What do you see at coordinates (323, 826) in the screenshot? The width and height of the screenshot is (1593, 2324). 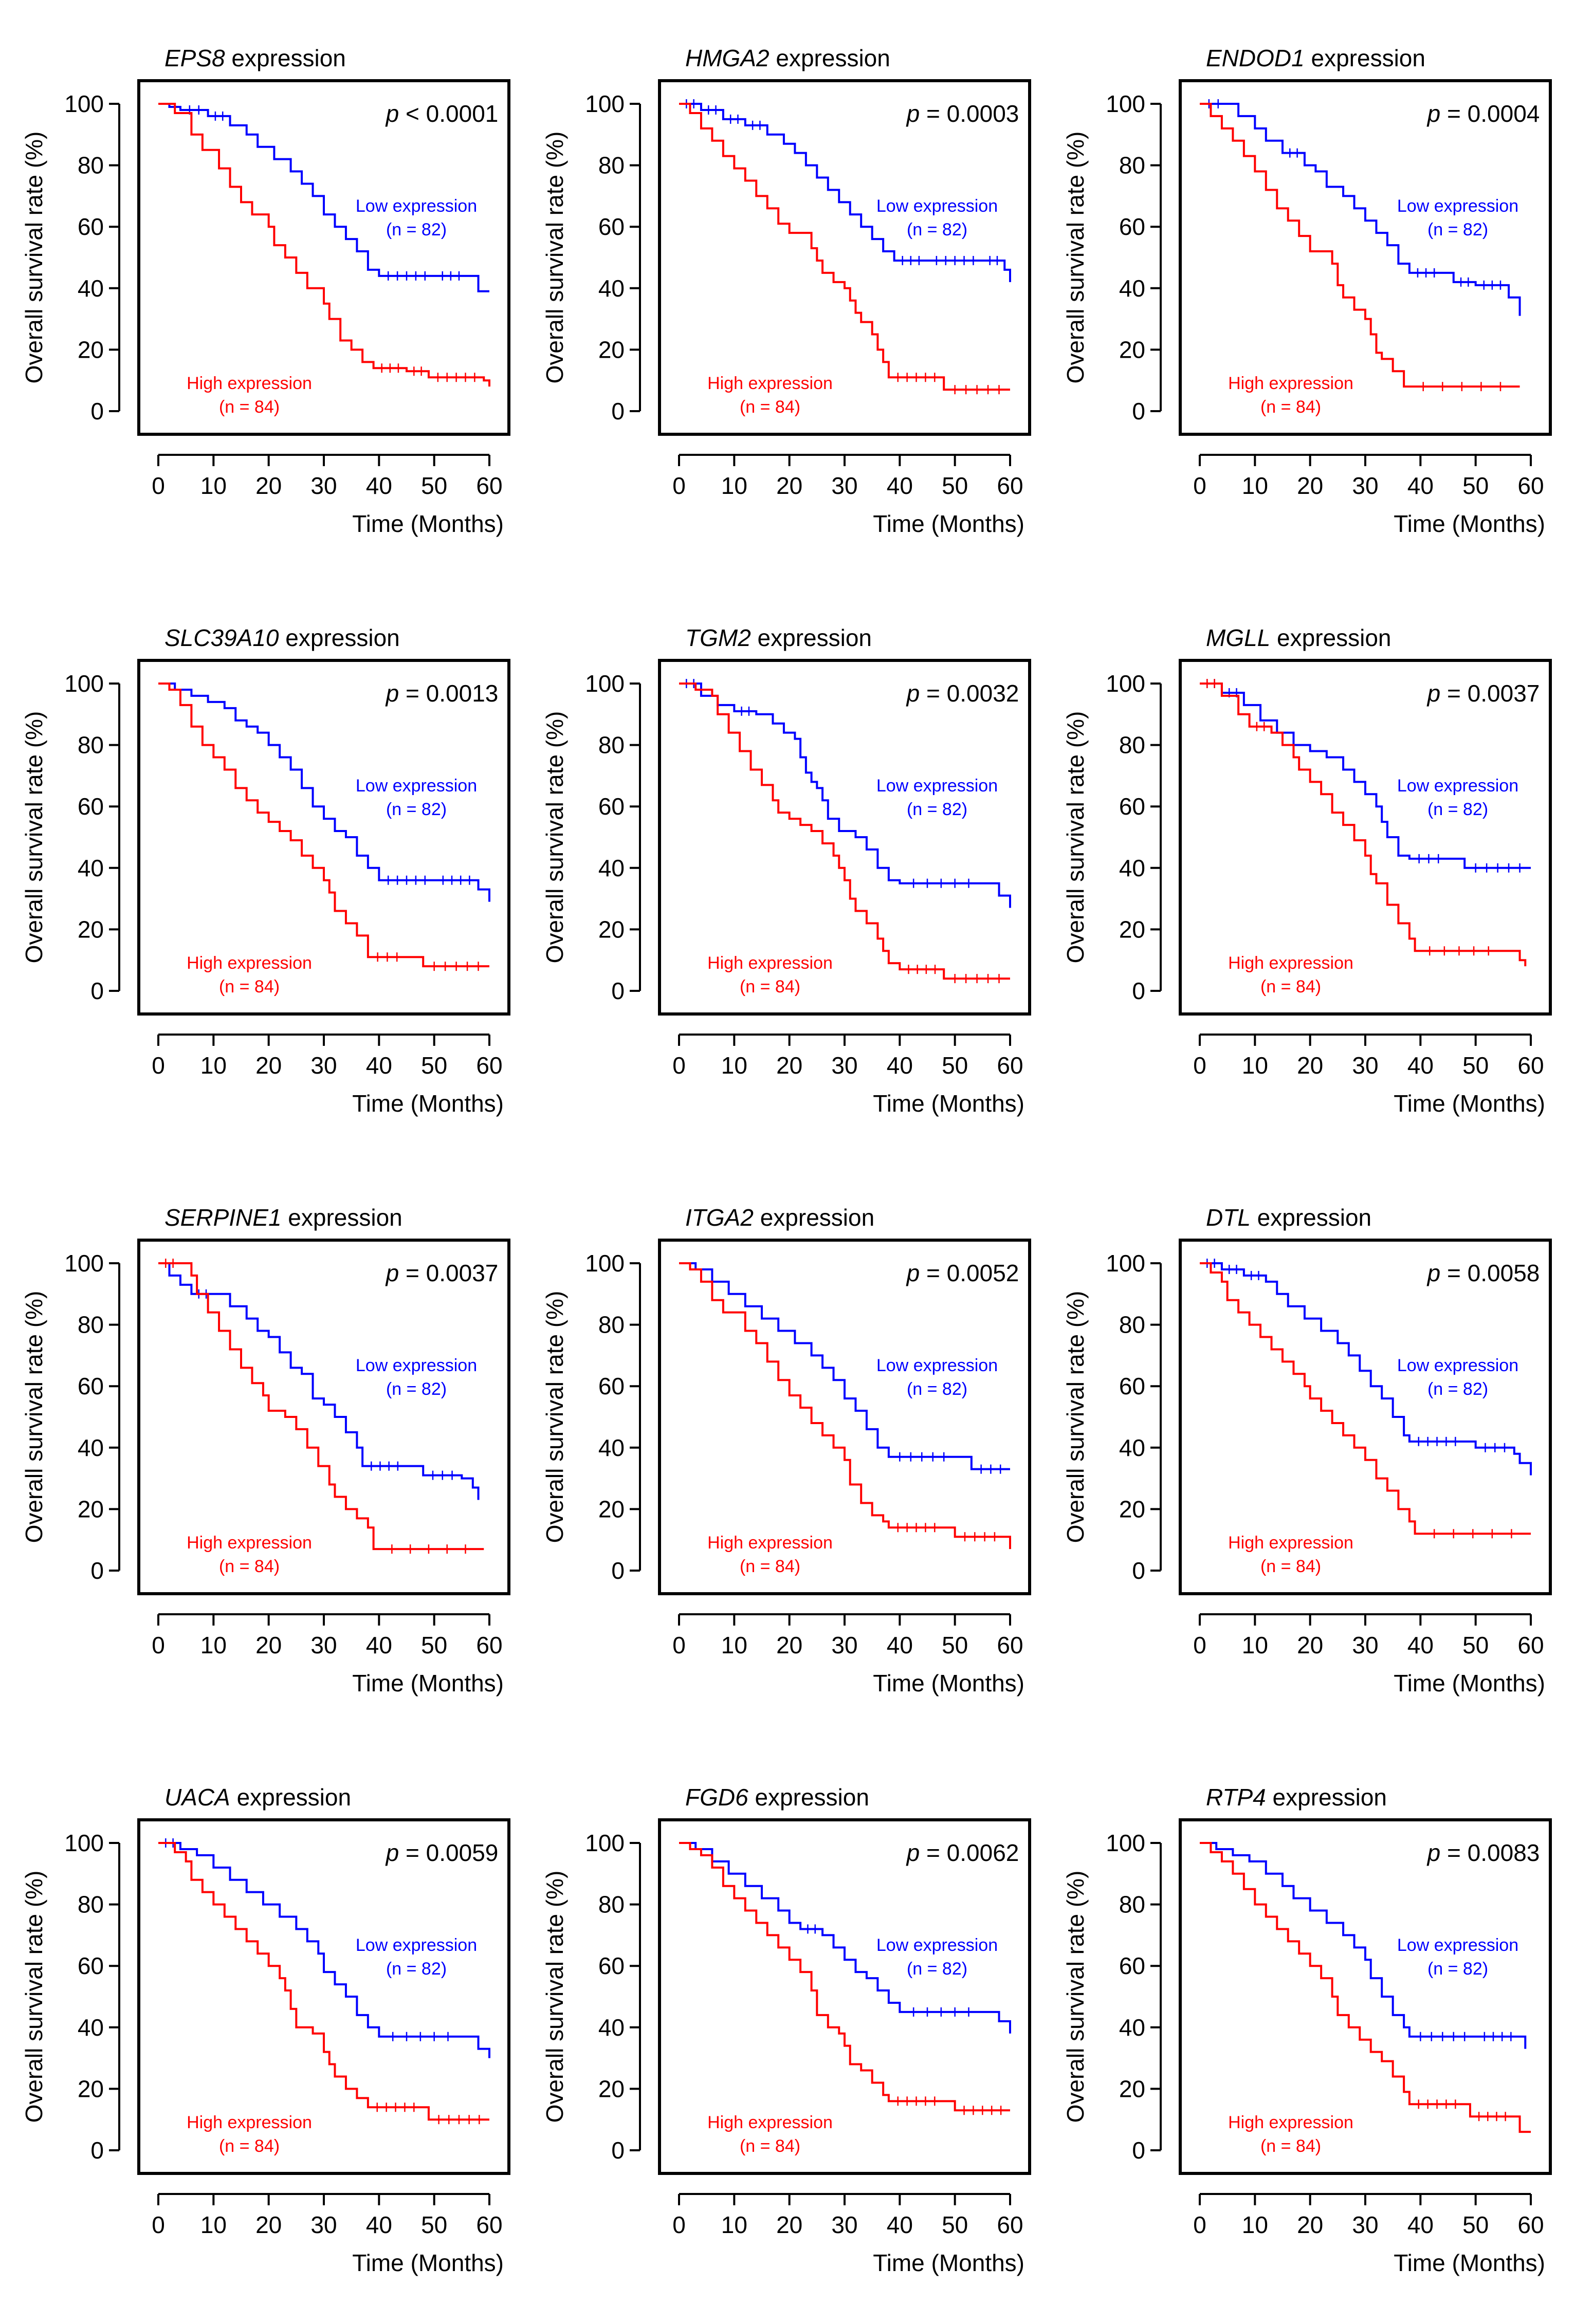 I see `km-curve-high` at bounding box center [323, 826].